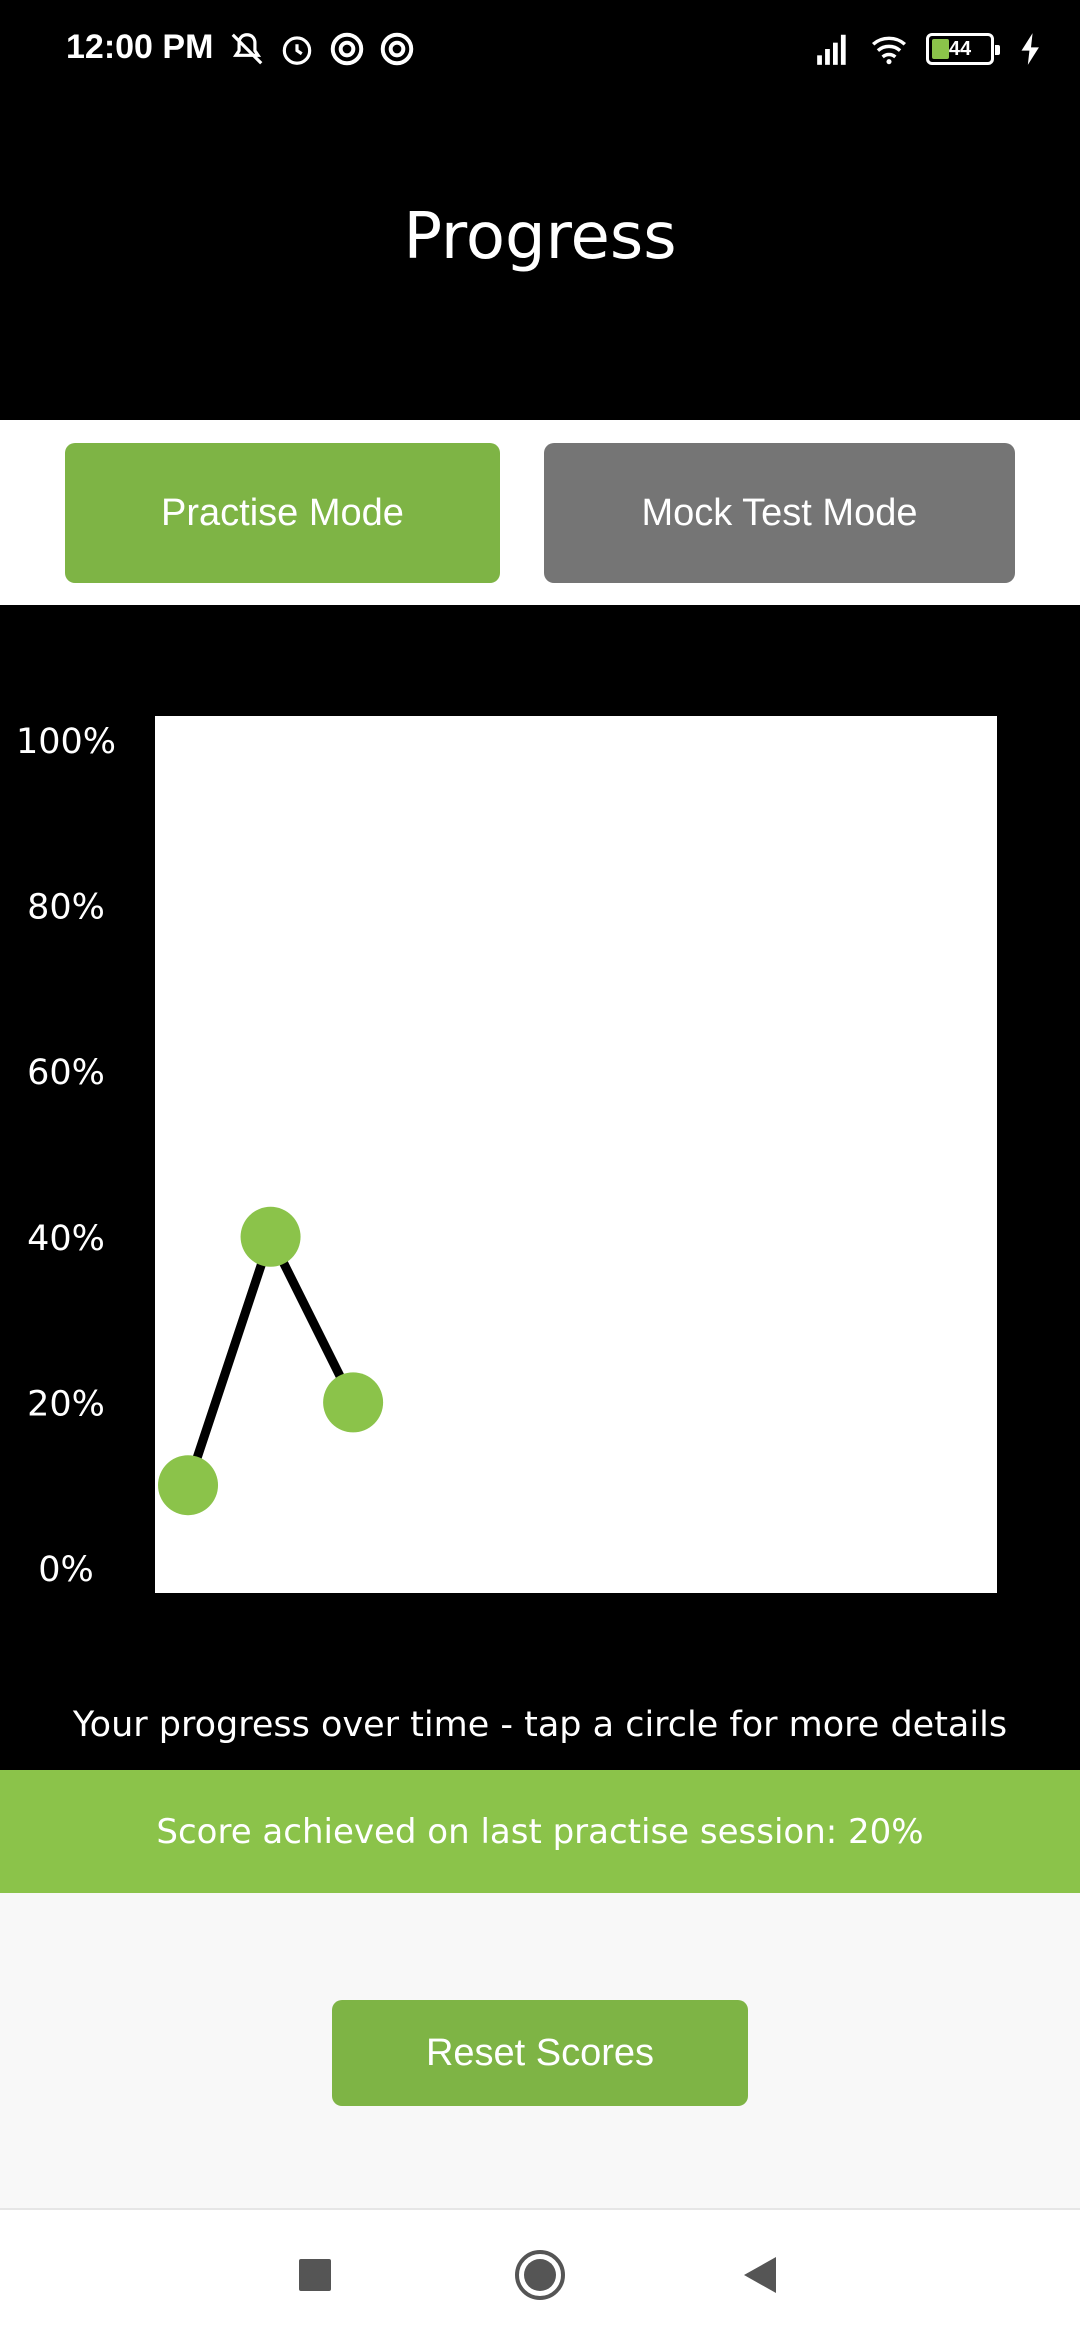  Describe the element at coordinates (66, 1404) in the screenshot. I see `y-tick-label: 20%` at that location.